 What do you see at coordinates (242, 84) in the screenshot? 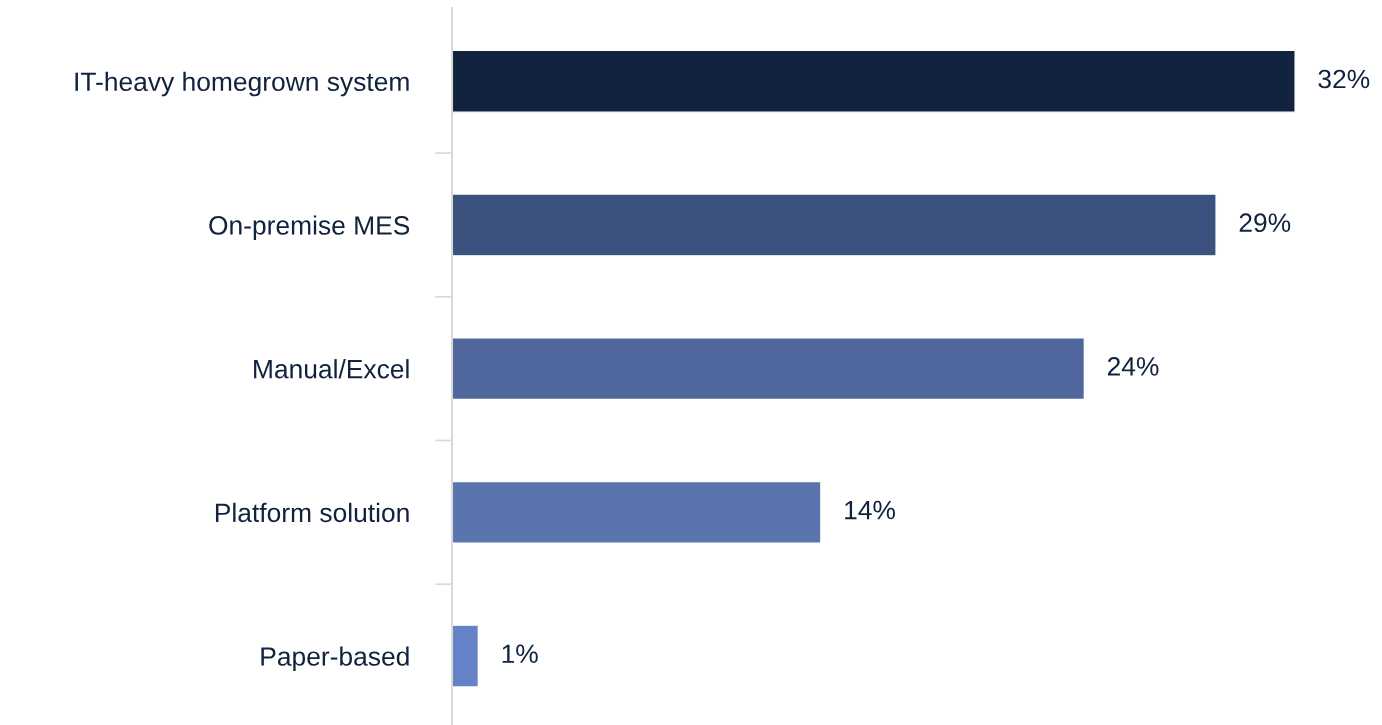
I see `y-tick-label: IT-heavy homegrown system` at bounding box center [242, 84].